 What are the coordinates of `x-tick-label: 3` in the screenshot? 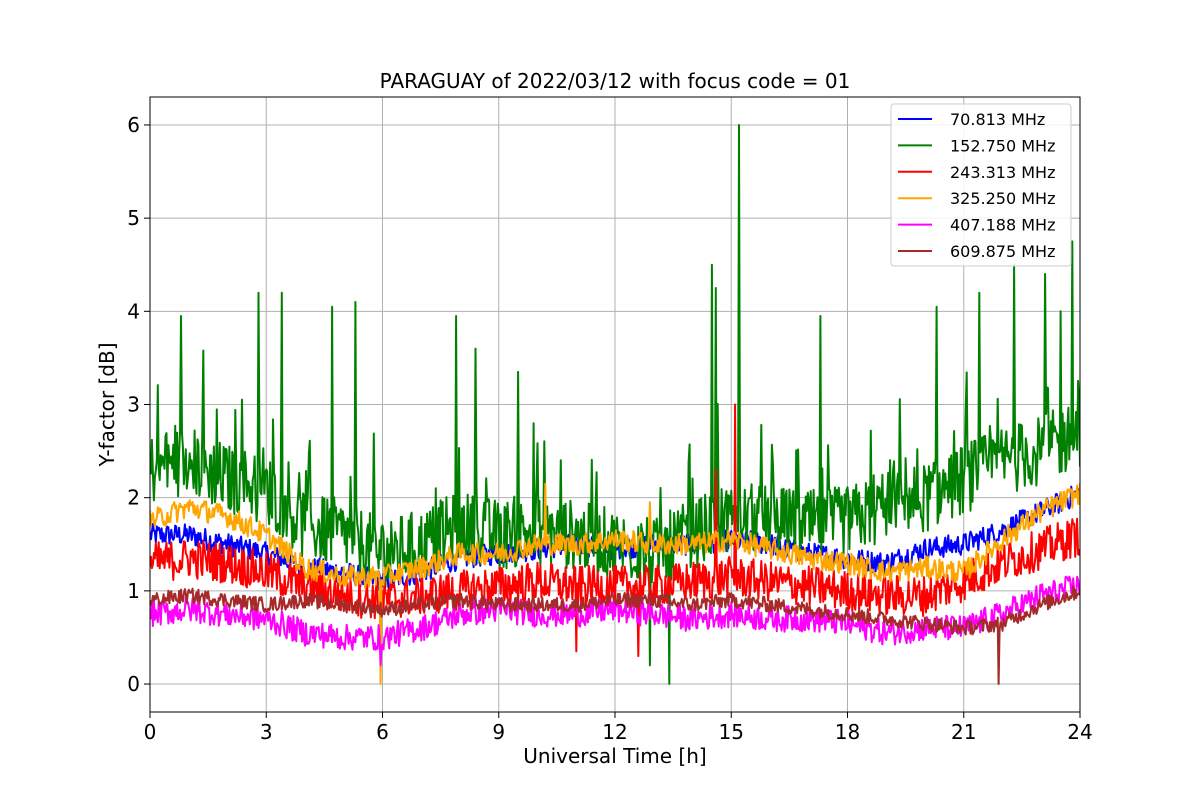 It's located at (266, 732).